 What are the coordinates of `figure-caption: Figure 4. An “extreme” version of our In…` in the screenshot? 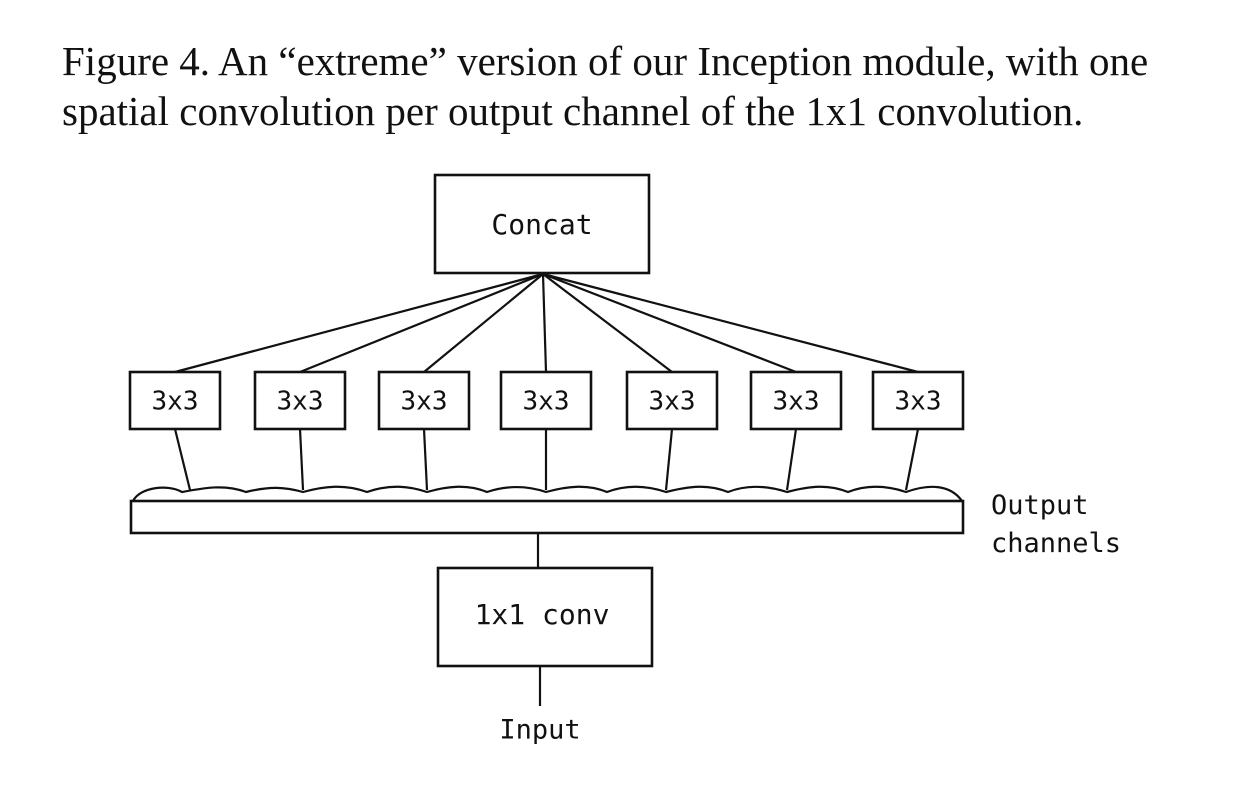 It's located at (642, 86).